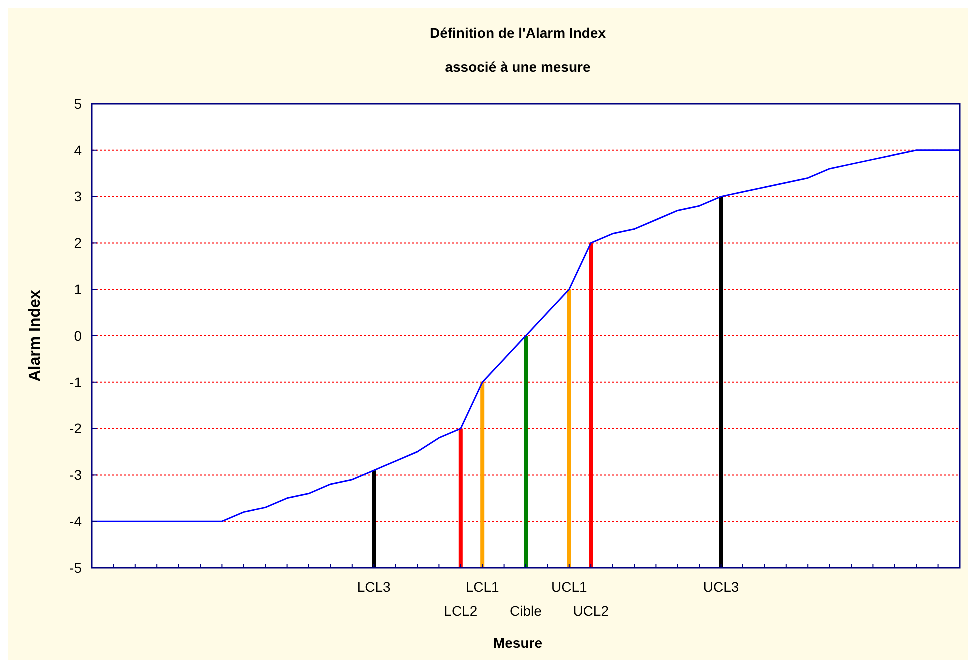 This screenshot has width=972, height=668. Describe the element at coordinates (374, 587) in the screenshot. I see `x-tick-label: LCL3` at that location.